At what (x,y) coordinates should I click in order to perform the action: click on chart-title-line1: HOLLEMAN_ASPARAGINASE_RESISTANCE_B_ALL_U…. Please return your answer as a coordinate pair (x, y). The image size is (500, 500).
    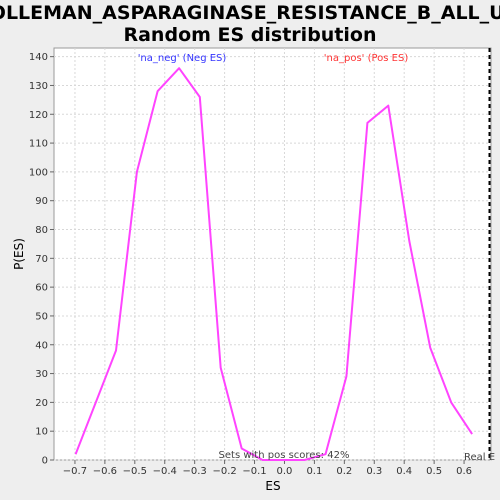
    Looking at the image, I should click on (250, 13).